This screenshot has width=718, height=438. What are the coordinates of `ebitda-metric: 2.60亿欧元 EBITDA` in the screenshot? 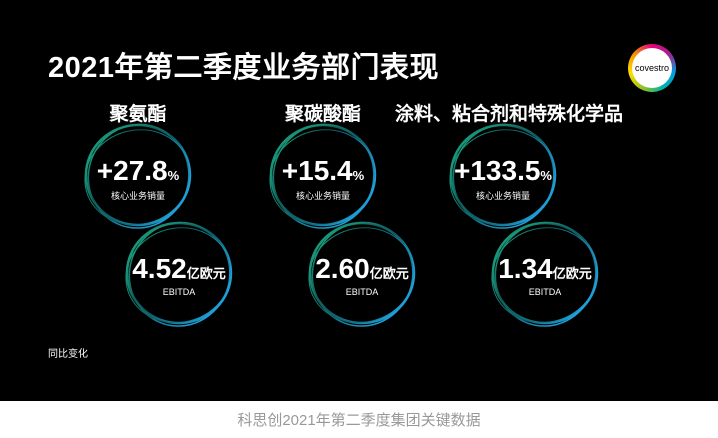 It's located at (362, 273).